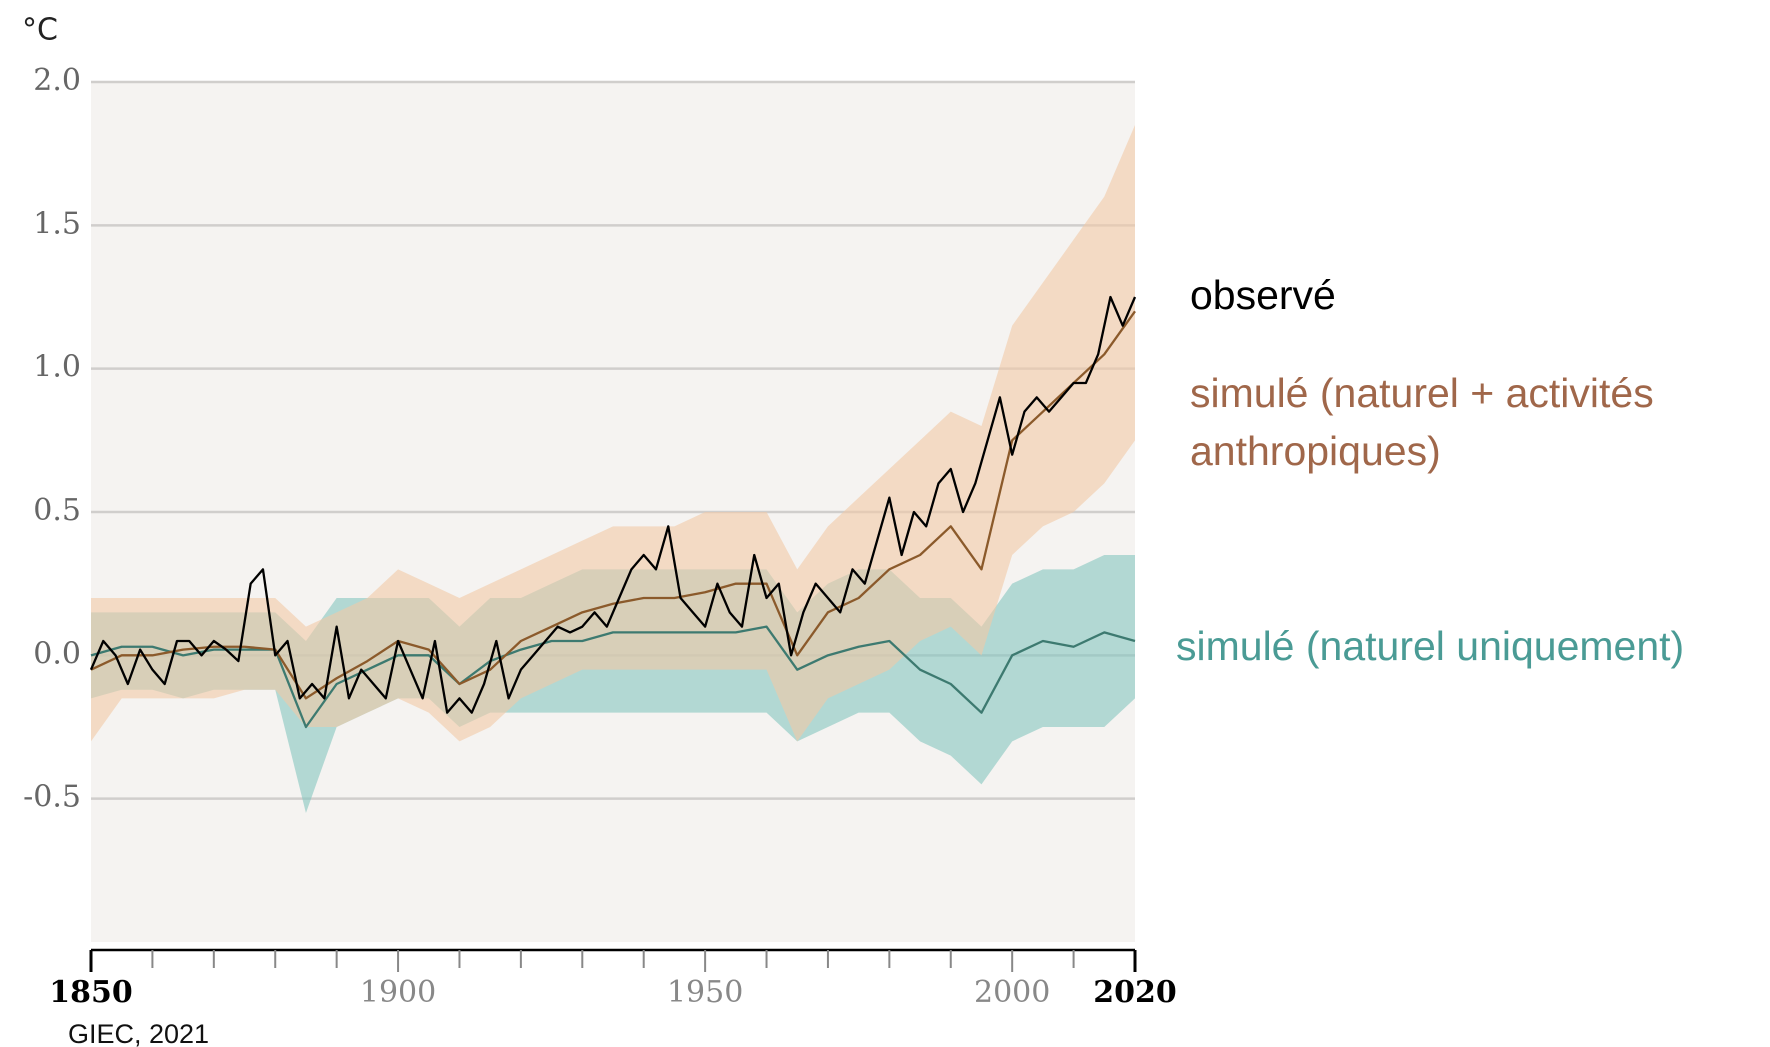  What do you see at coordinates (91, 992) in the screenshot?
I see `x-tick-label: 1850` at bounding box center [91, 992].